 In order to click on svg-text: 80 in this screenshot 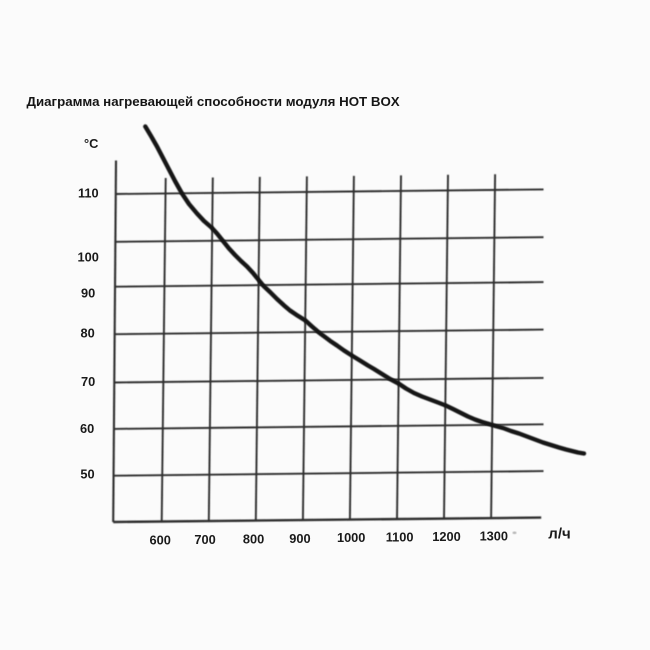, I will do `click(88, 333)`.